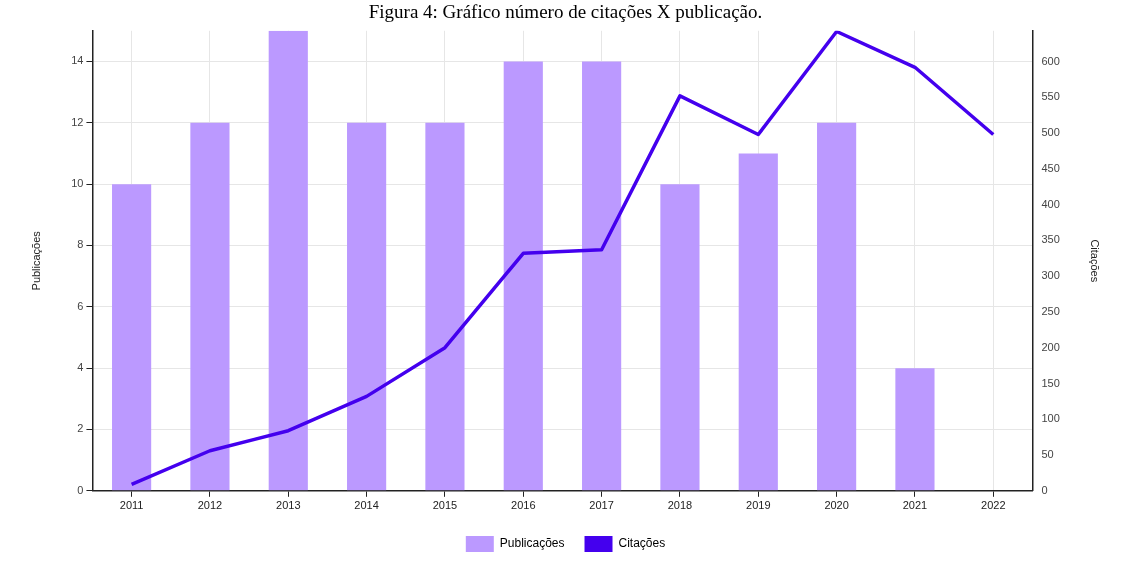 This screenshot has width=1131, height=562. What do you see at coordinates (1050, 310) in the screenshot?
I see `y2-tick-label: 250` at bounding box center [1050, 310].